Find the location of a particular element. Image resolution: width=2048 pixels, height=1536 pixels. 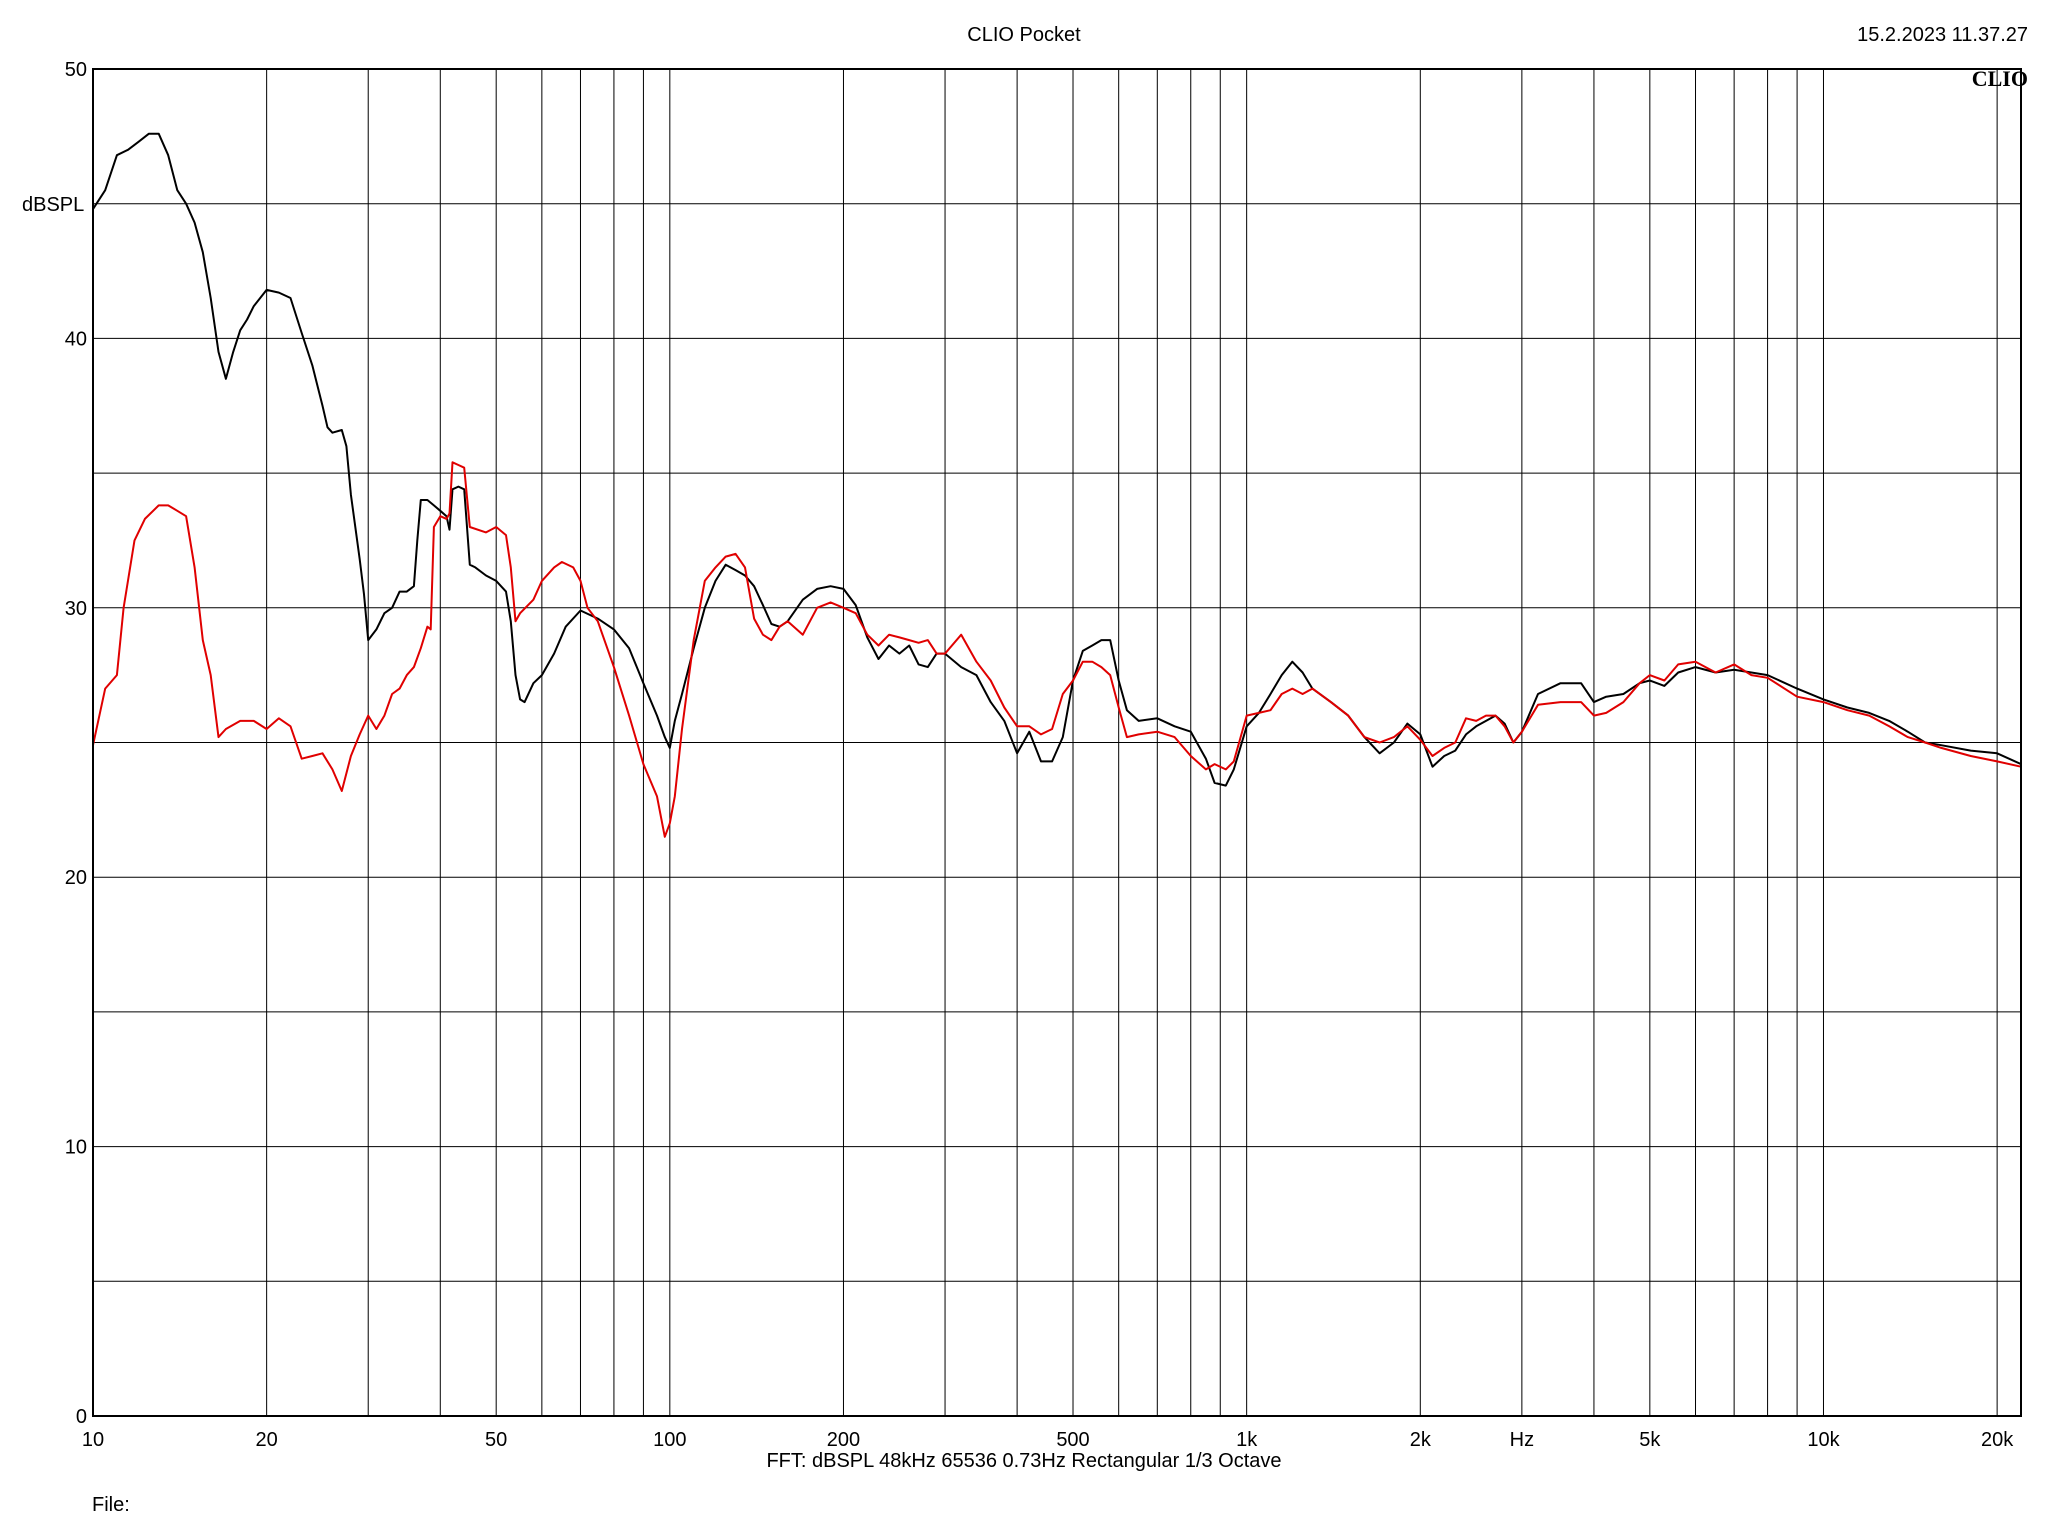

y-tick-label: 40 is located at coordinates (76, 339).